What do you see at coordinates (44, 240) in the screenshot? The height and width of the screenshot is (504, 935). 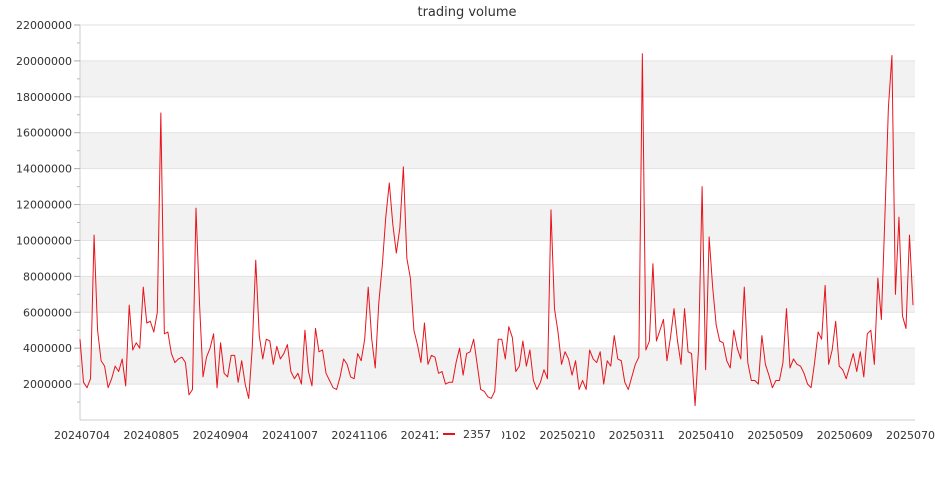 I see `y-tick-label: 10000000` at bounding box center [44, 240].